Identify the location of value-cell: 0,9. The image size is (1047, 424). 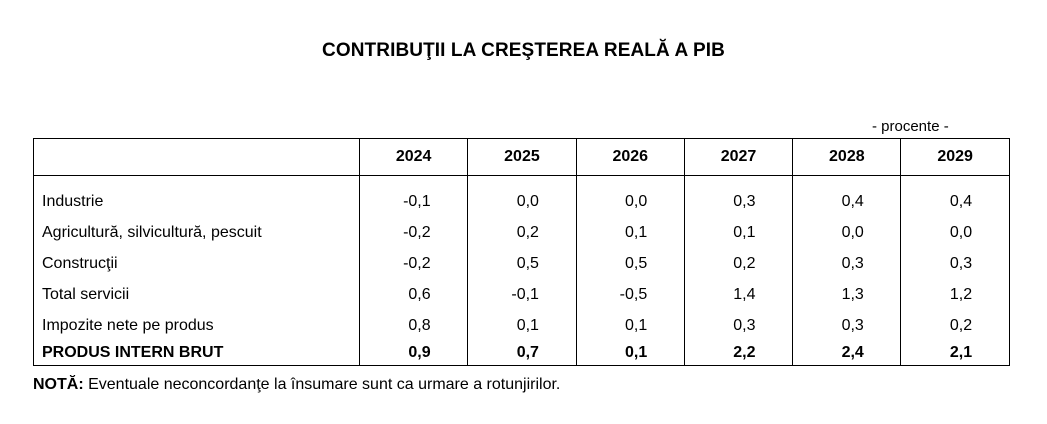
(413, 353).